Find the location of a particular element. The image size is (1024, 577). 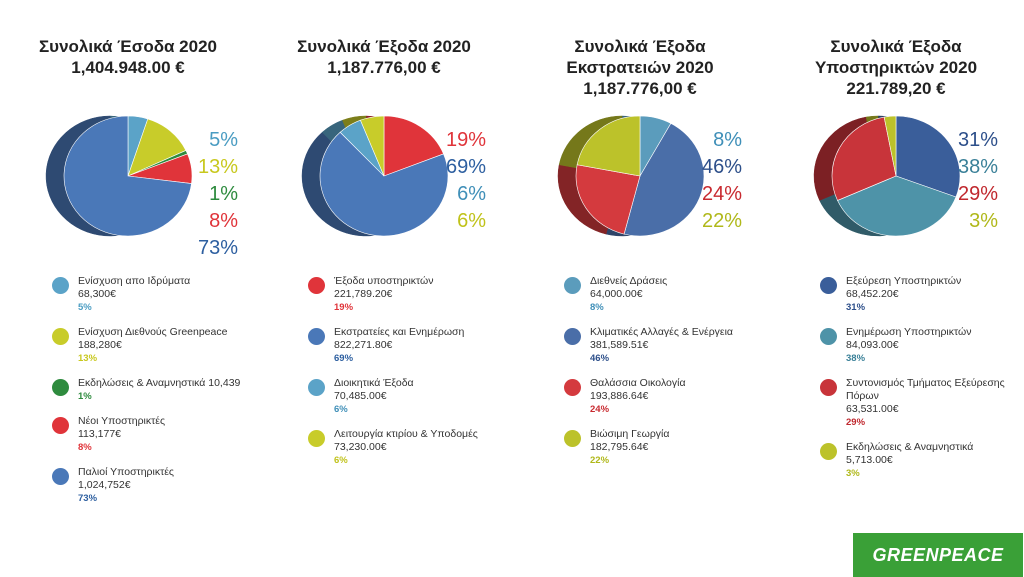

legend-percentage: 24% is located at coordinates (600, 409).